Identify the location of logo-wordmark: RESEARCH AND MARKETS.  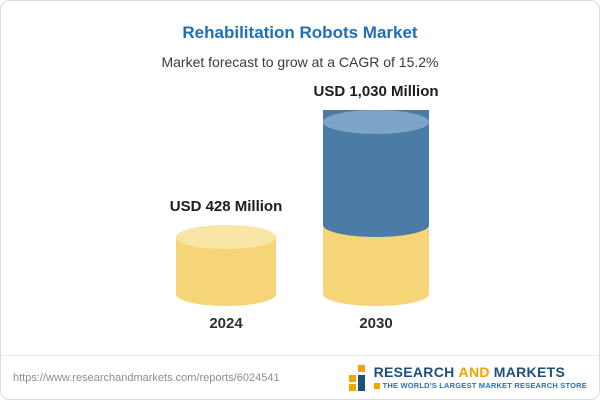
(470, 372).